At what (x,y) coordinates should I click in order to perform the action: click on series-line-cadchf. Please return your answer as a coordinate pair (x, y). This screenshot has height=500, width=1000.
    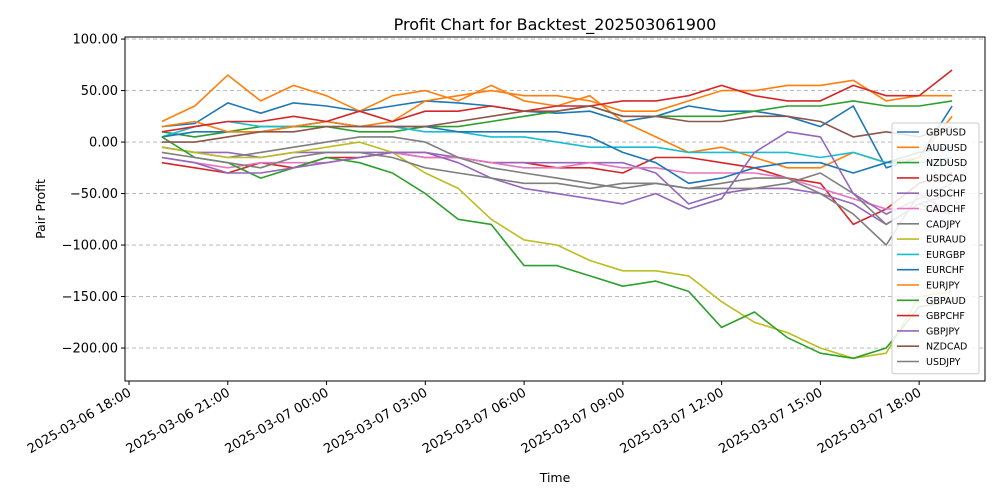
    Looking at the image, I should click on (557, 183).